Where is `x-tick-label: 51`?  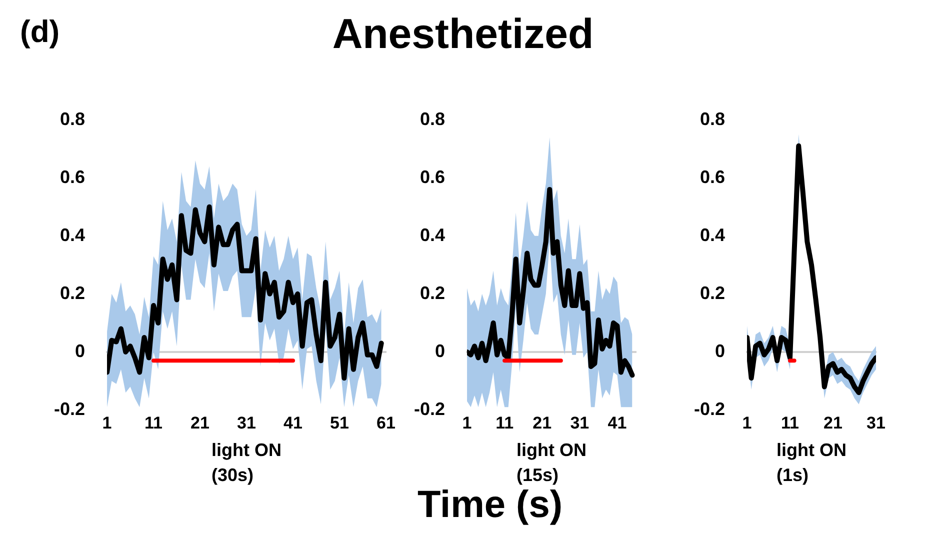
x-tick-label: 51 is located at coordinates (339, 423).